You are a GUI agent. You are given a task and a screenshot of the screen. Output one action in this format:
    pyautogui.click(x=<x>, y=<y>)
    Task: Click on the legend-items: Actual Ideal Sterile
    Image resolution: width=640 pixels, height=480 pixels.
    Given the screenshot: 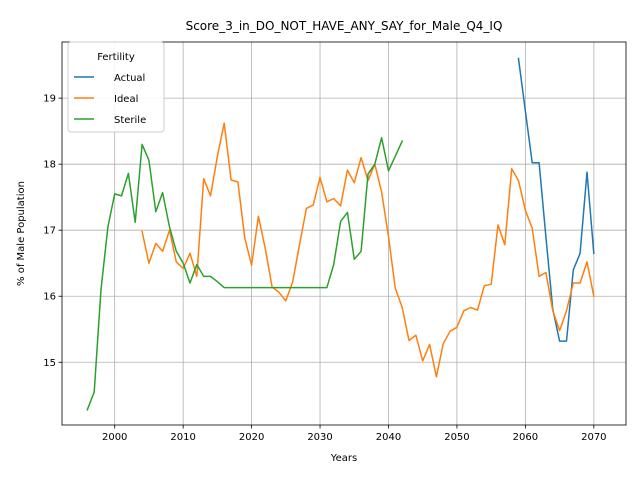 What is the action you would take?
    pyautogui.click(x=110, y=99)
    